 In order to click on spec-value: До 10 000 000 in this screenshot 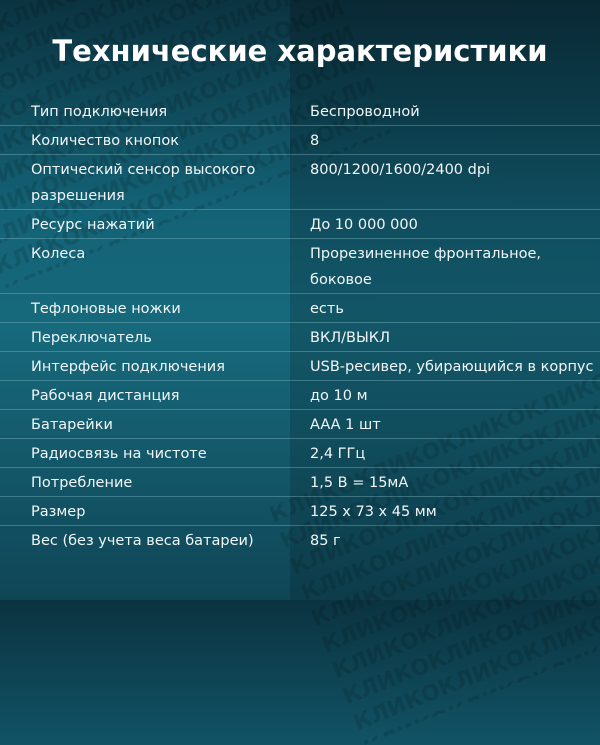, I will do `click(364, 225)`.